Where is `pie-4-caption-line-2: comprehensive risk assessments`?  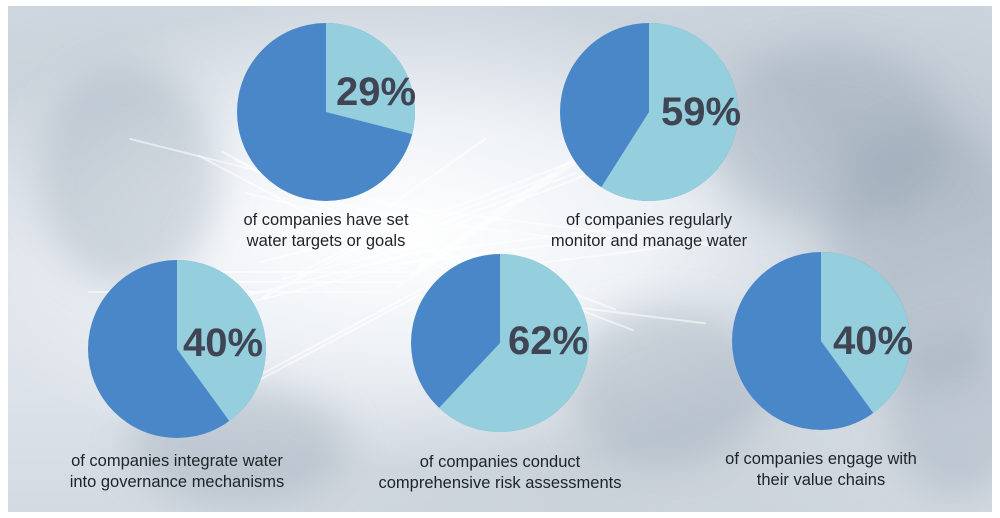 pie-4-caption-line-2: comprehensive risk assessments is located at coordinates (500, 483).